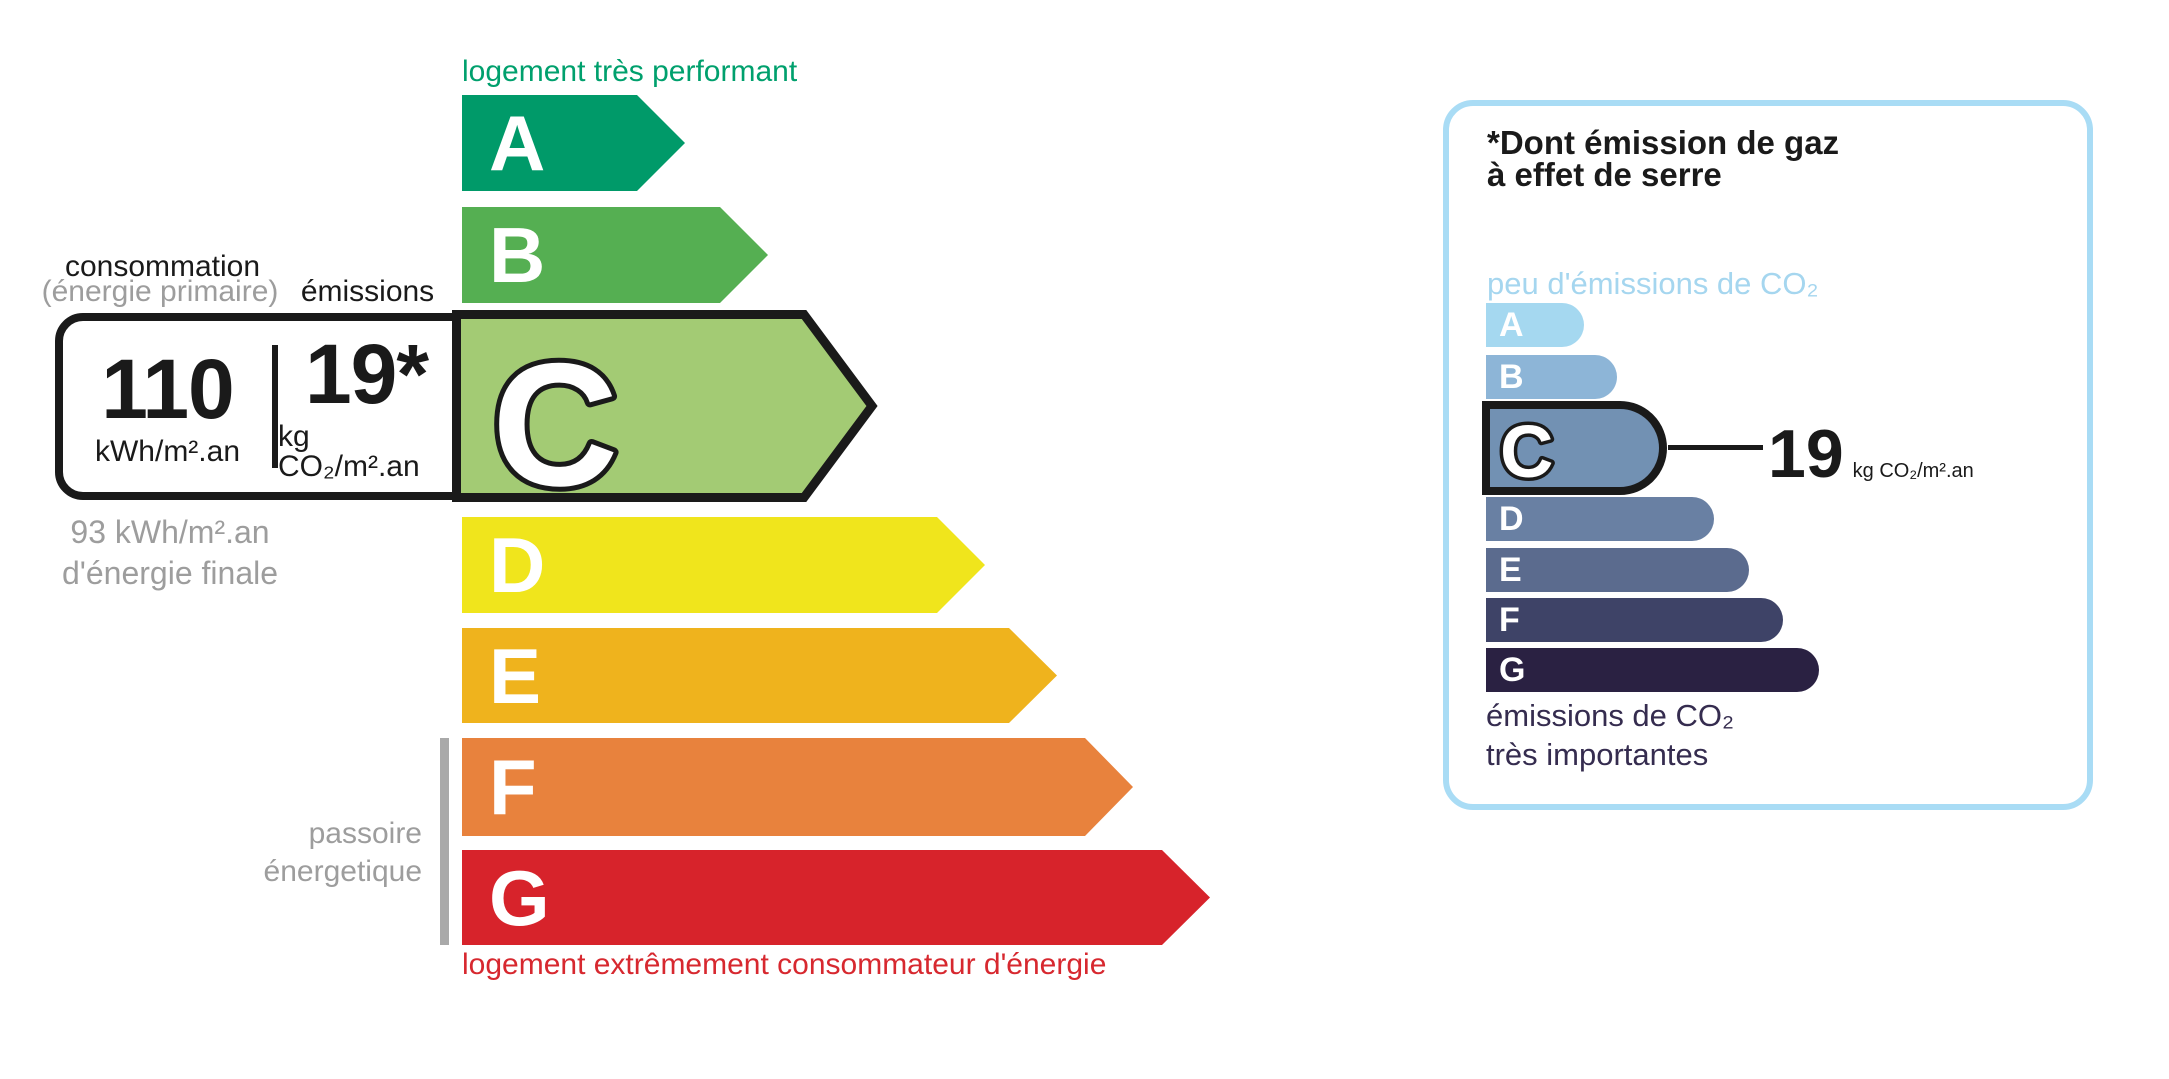 The width and height of the screenshot is (2169, 1079). I want to click on energy-class-letter-b: B, so click(517, 255).